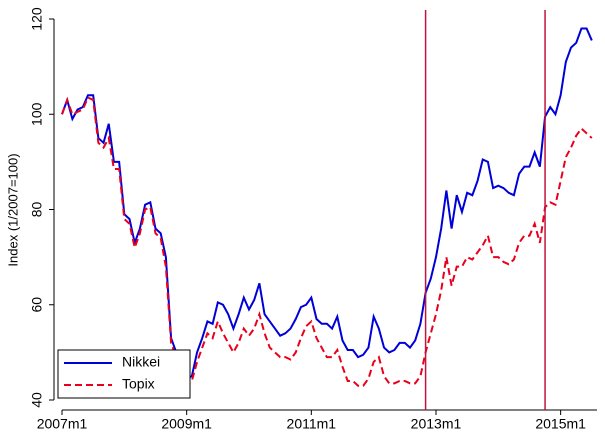 This screenshot has width=605, height=441. Describe the element at coordinates (138, 384) in the screenshot. I see `legend-label: Topix` at that location.